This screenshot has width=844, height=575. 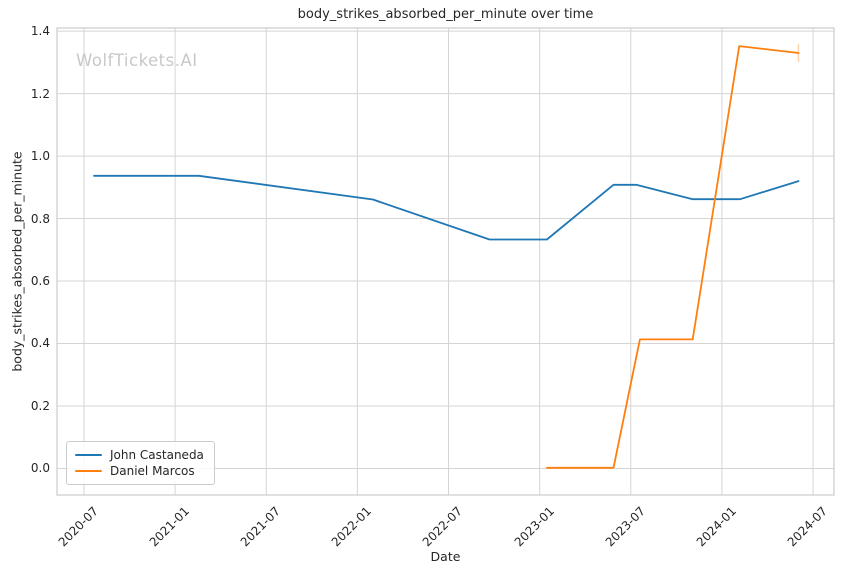 I want to click on y-tick-label: 0.8, so click(x=40, y=218).